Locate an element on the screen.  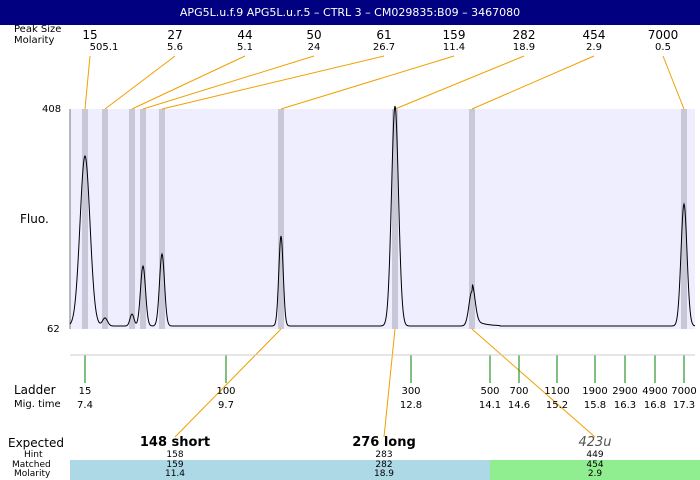
peak-size-label: 282 is located at coordinates (524, 35).